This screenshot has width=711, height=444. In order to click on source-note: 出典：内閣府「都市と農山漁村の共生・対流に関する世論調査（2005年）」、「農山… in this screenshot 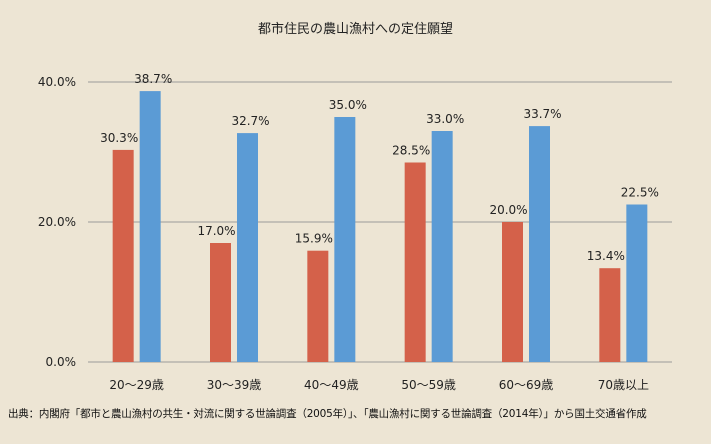, I will do `click(327, 414)`.